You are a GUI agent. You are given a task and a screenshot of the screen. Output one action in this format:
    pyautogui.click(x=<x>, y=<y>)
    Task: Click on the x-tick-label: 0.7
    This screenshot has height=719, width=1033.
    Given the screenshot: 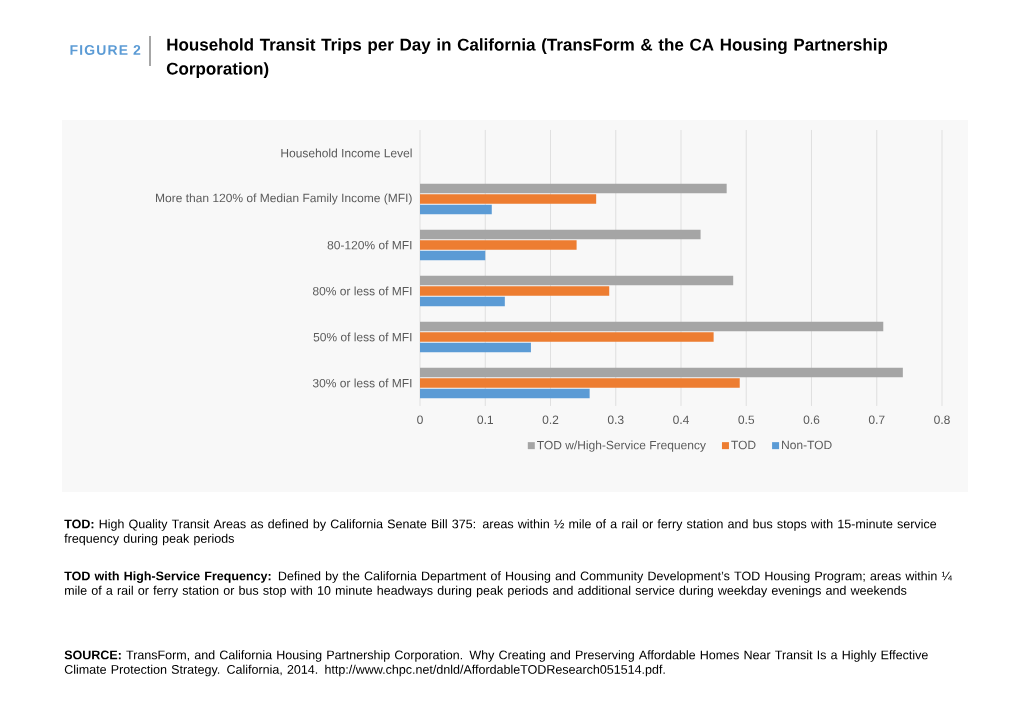 What is the action you would take?
    pyautogui.click(x=876, y=420)
    